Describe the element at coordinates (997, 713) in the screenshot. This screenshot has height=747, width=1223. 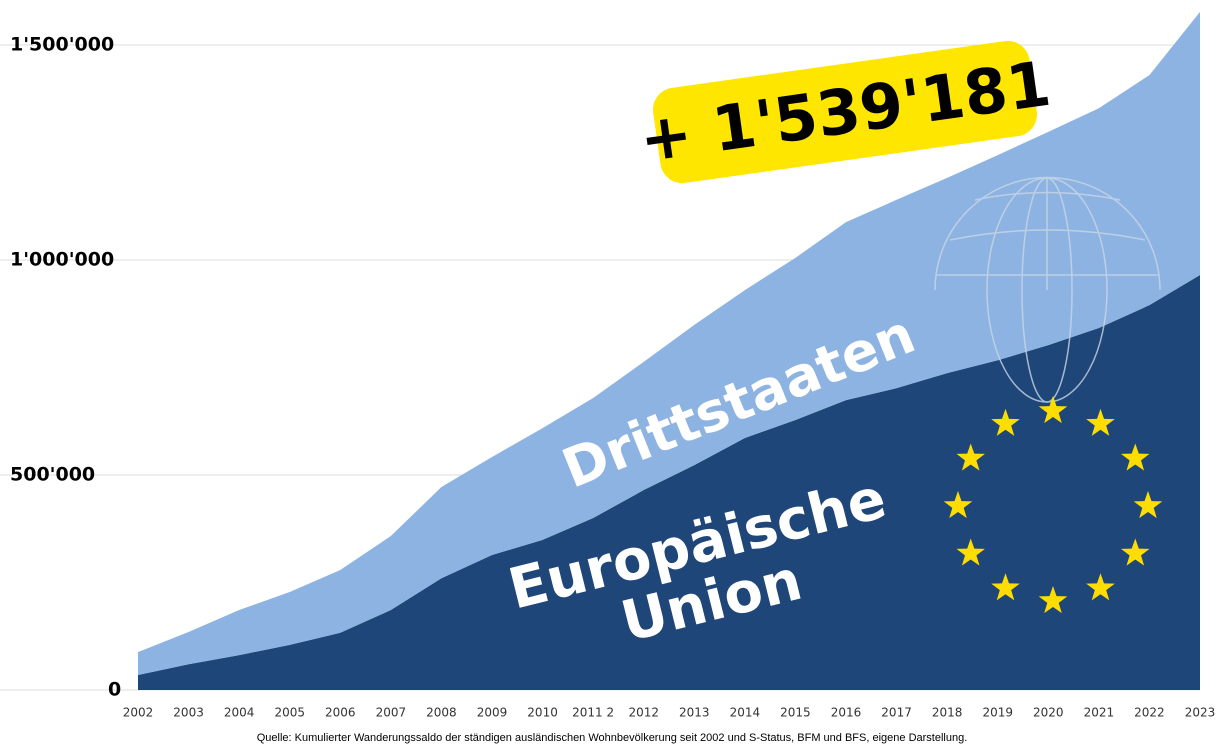
I see `x-tick-label: 2019` at that location.